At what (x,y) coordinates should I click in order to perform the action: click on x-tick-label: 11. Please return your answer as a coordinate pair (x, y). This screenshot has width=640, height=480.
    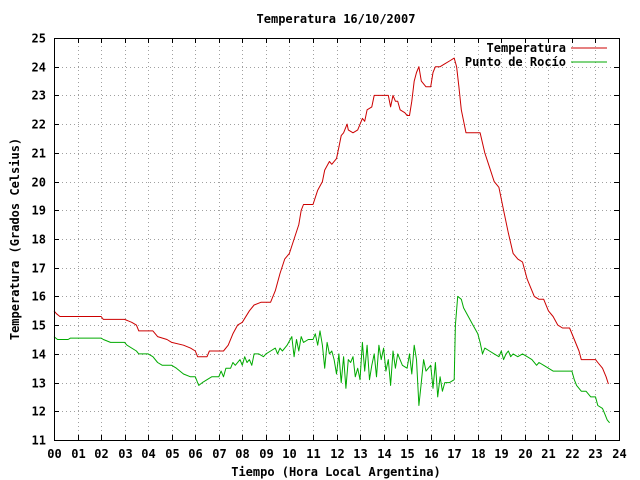
    Looking at the image, I should click on (313, 454).